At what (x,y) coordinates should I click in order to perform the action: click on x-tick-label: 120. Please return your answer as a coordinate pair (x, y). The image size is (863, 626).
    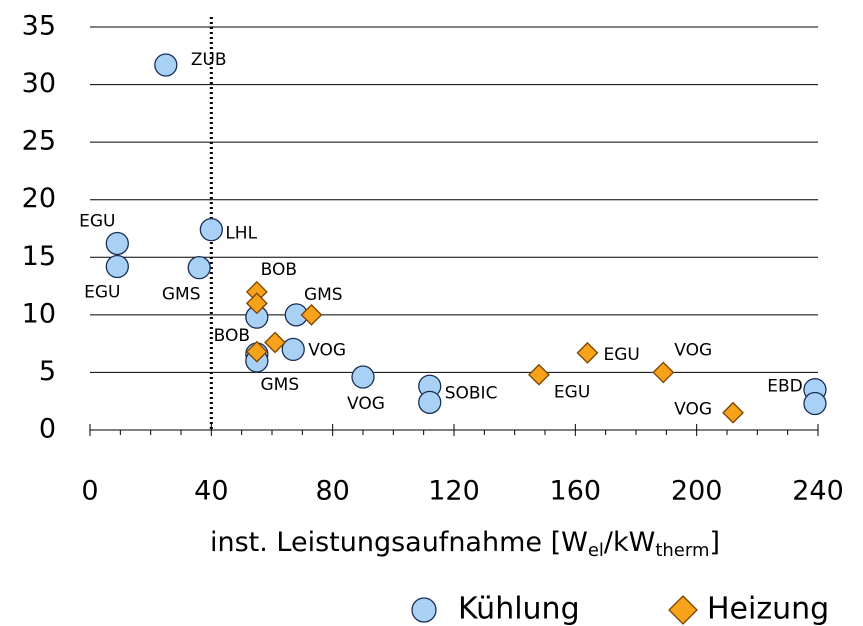
    Looking at the image, I should click on (454, 491).